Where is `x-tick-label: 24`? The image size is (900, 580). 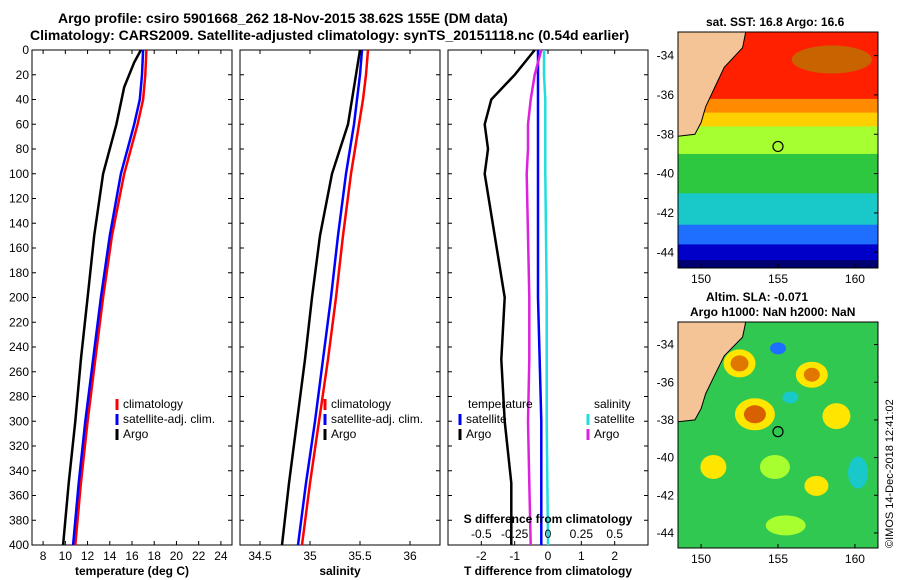 x-tick-label: 24 is located at coordinates (221, 556).